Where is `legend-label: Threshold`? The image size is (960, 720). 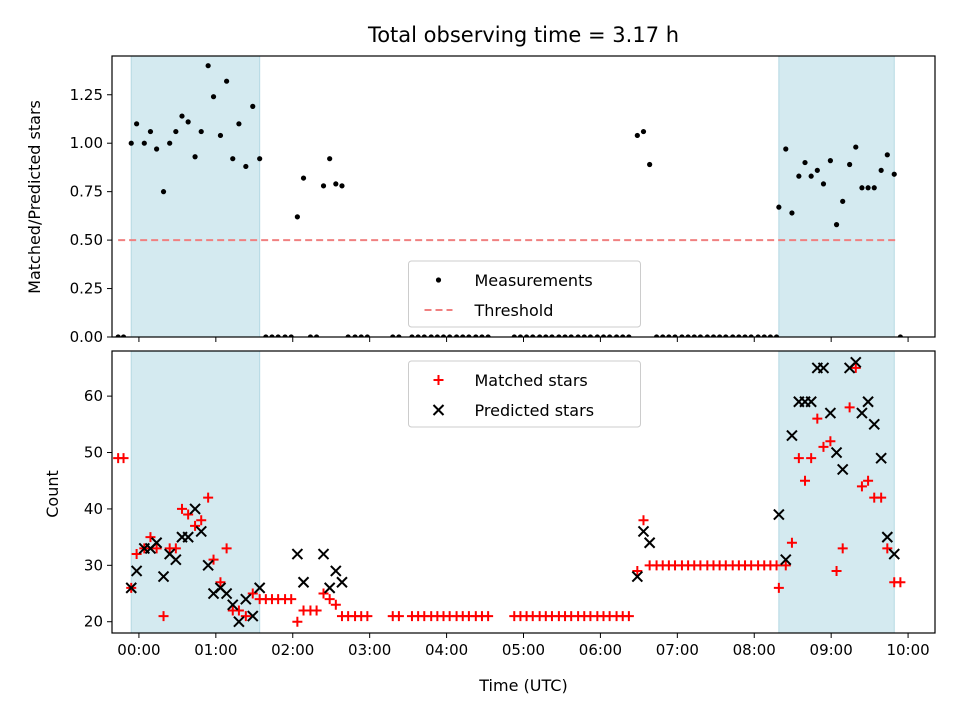
legend-label: Threshold is located at coordinates (514, 310).